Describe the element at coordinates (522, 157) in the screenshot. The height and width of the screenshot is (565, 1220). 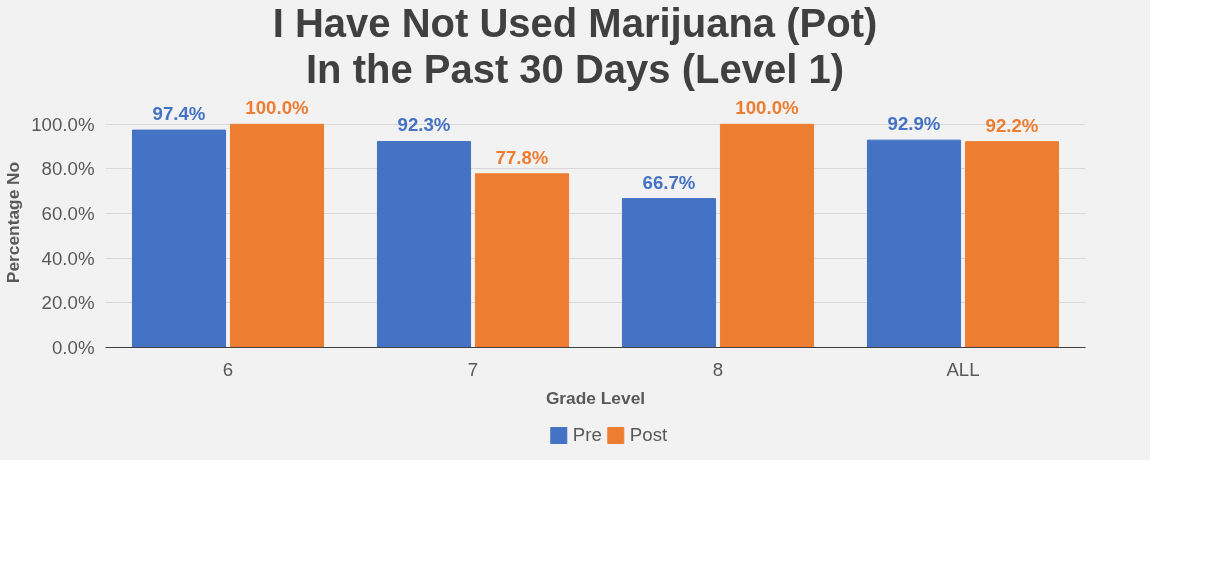
I see `data-label: 77.8%` at that location.